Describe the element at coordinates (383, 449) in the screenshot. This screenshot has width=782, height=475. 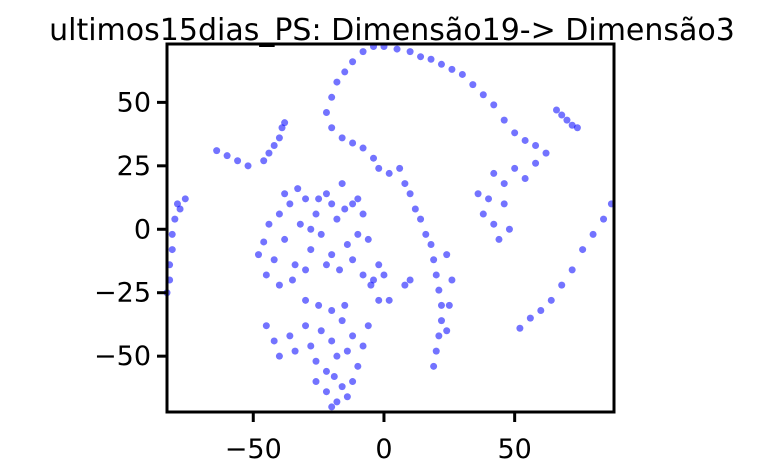
I see `x-tick-label: 0` at that location.